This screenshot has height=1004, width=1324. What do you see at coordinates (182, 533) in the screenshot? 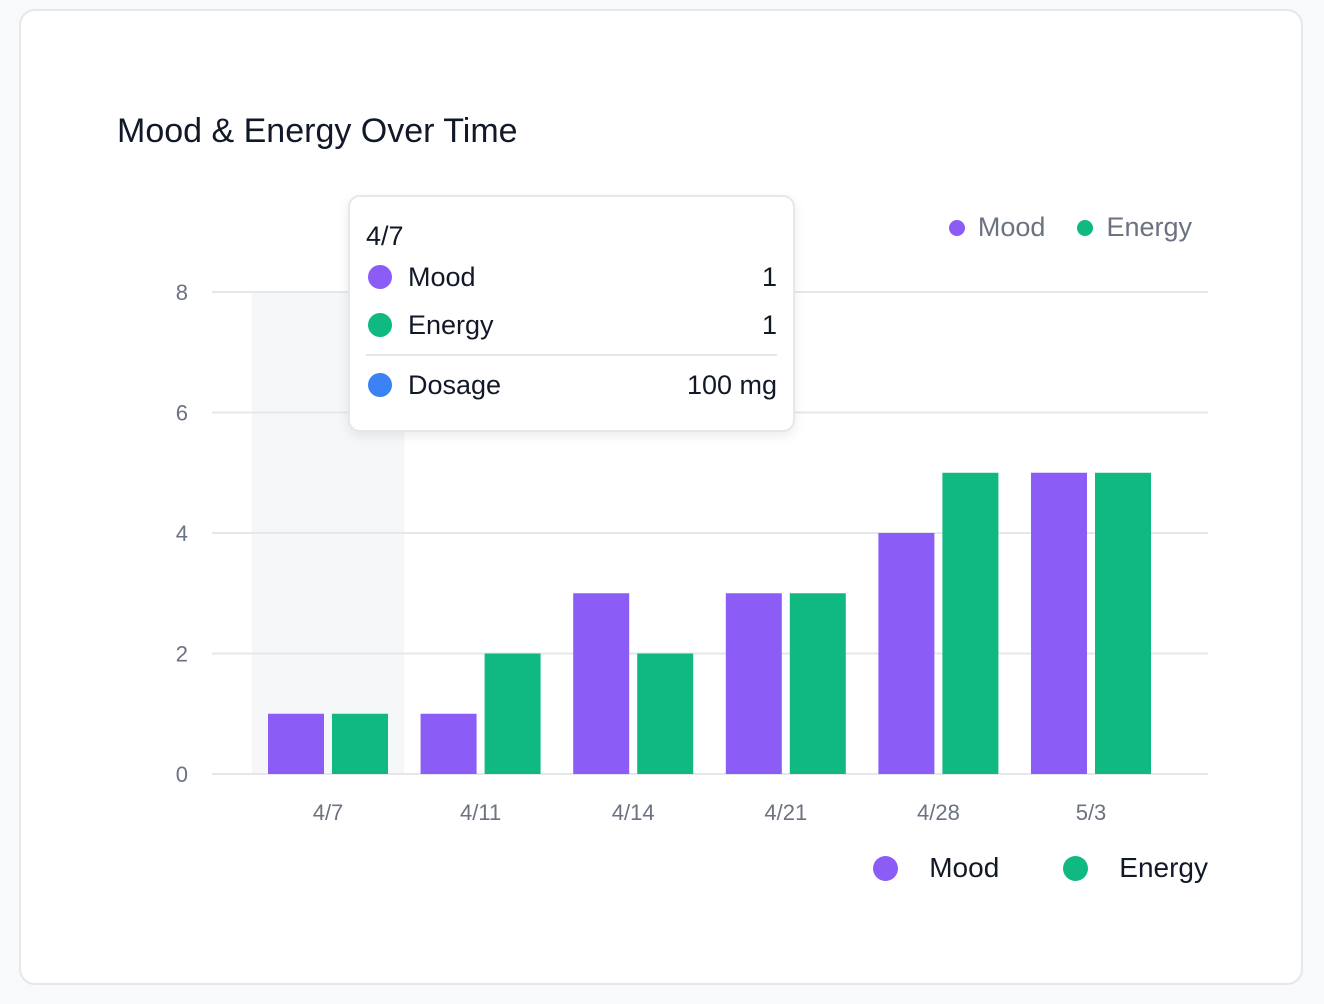
I see `y-tick-label: 4` at bounding box center [182, 533].